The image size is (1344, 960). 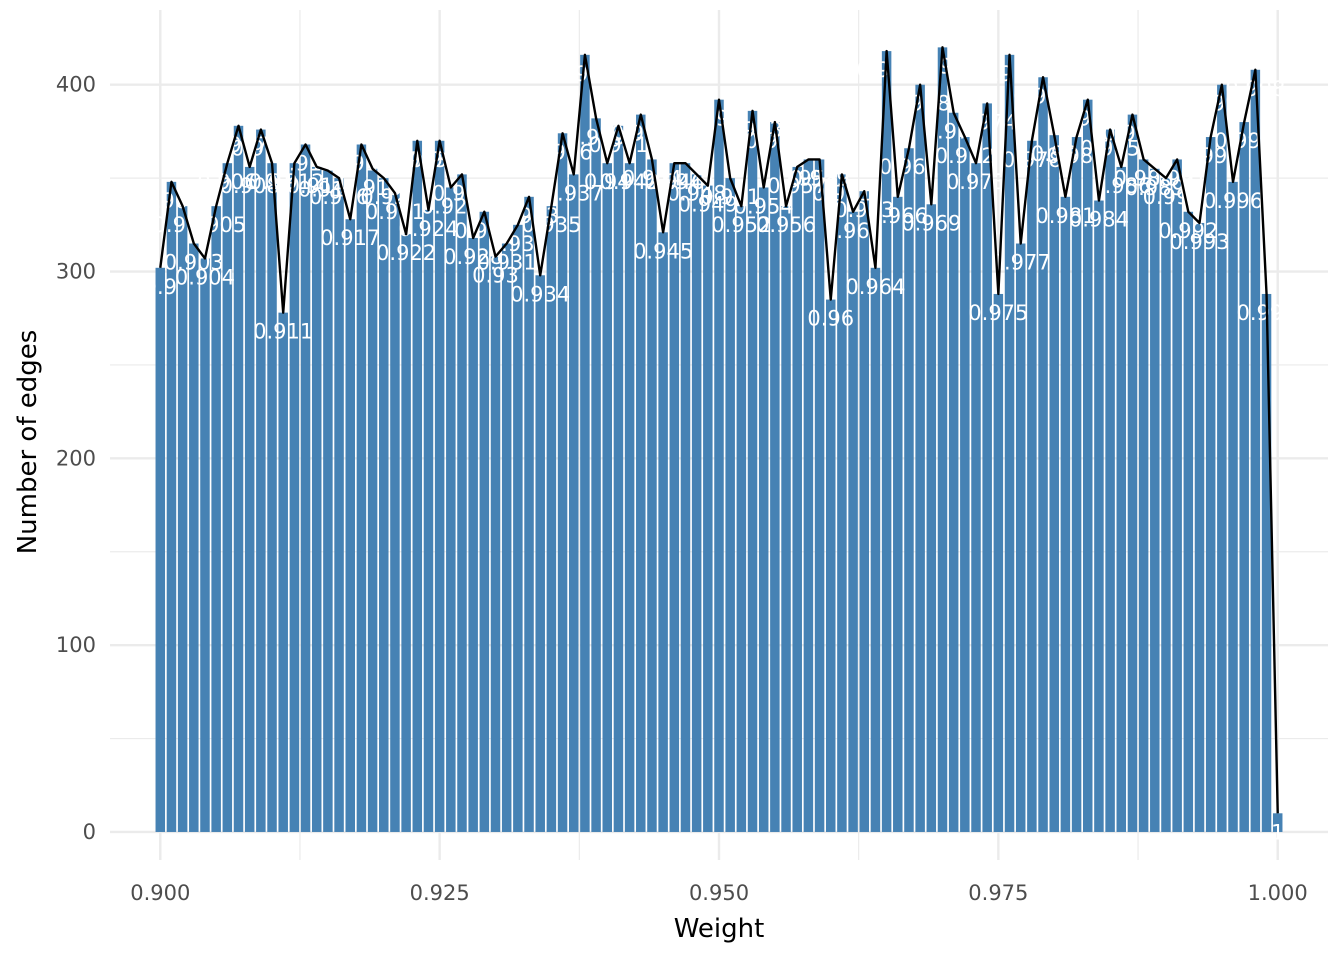 What do you see at coordinates (663, 251) in the screenshot?
I see `bar-data-label: 0.945` at bounding box center [663, 251].